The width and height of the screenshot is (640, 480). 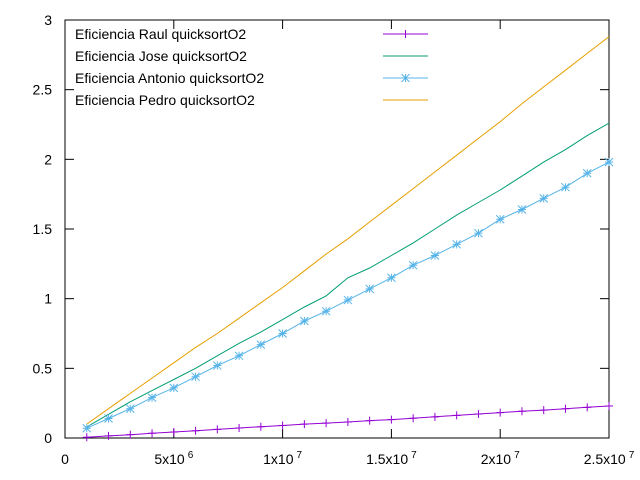 I want to click on y-tick-label: 0.5, so click(x=43, y=368).